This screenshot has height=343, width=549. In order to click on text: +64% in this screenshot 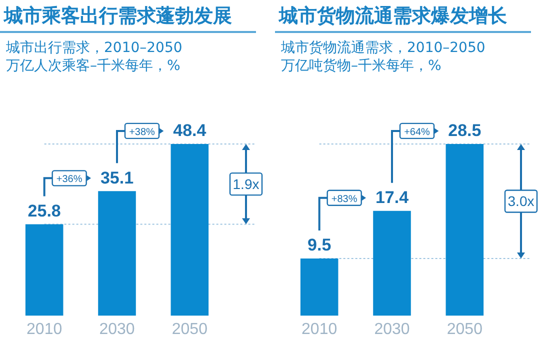, I will do `click(417, 132)`.